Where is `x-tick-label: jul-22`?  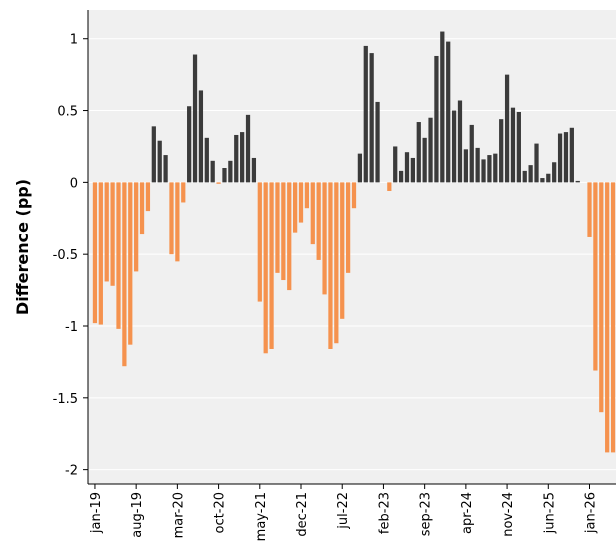
x-tick-label: jul-22 is located at coordinates (343, 511).